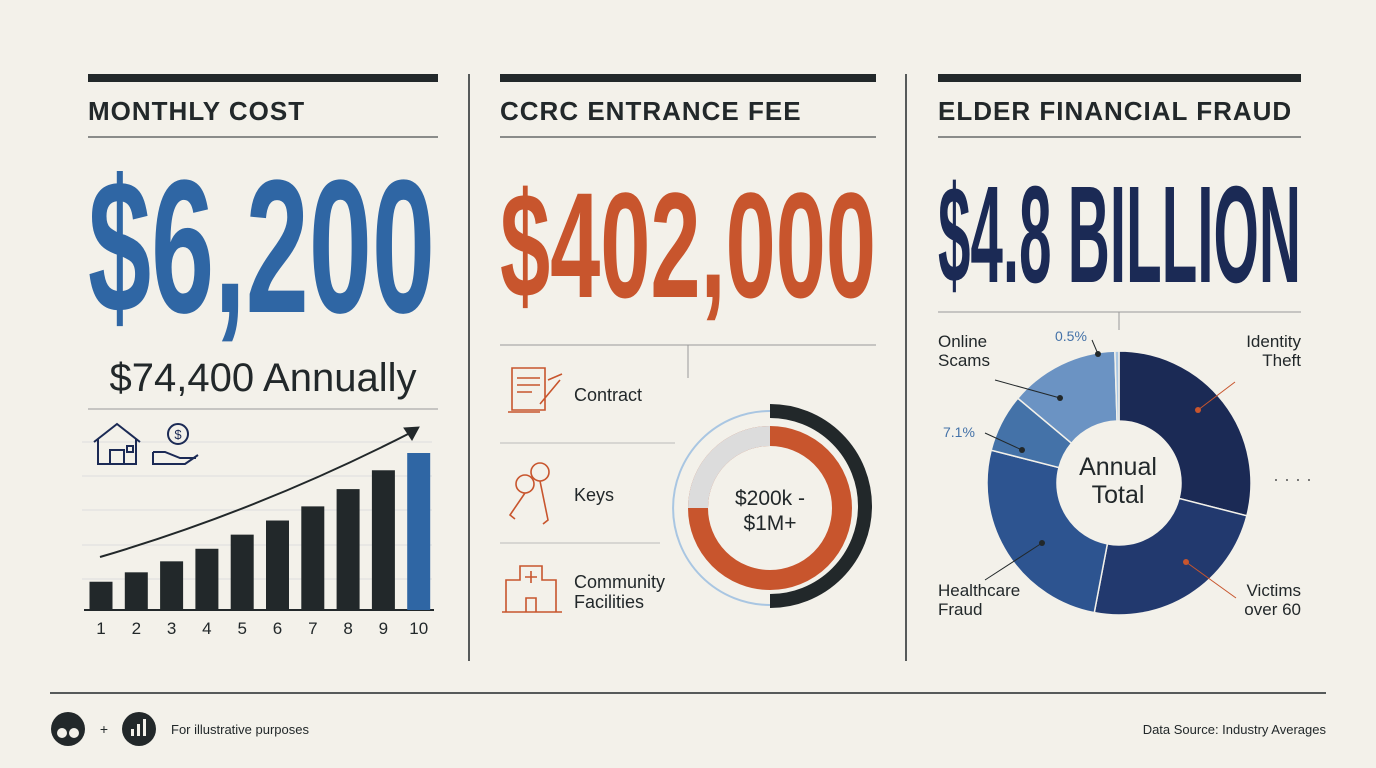 The width and height of the screenshot is (1376, 768). What do you see at coordinates (240, 729) in the screenshot?
I see `footer-note: For illustrative purposes` at bounding box center [240, 729].